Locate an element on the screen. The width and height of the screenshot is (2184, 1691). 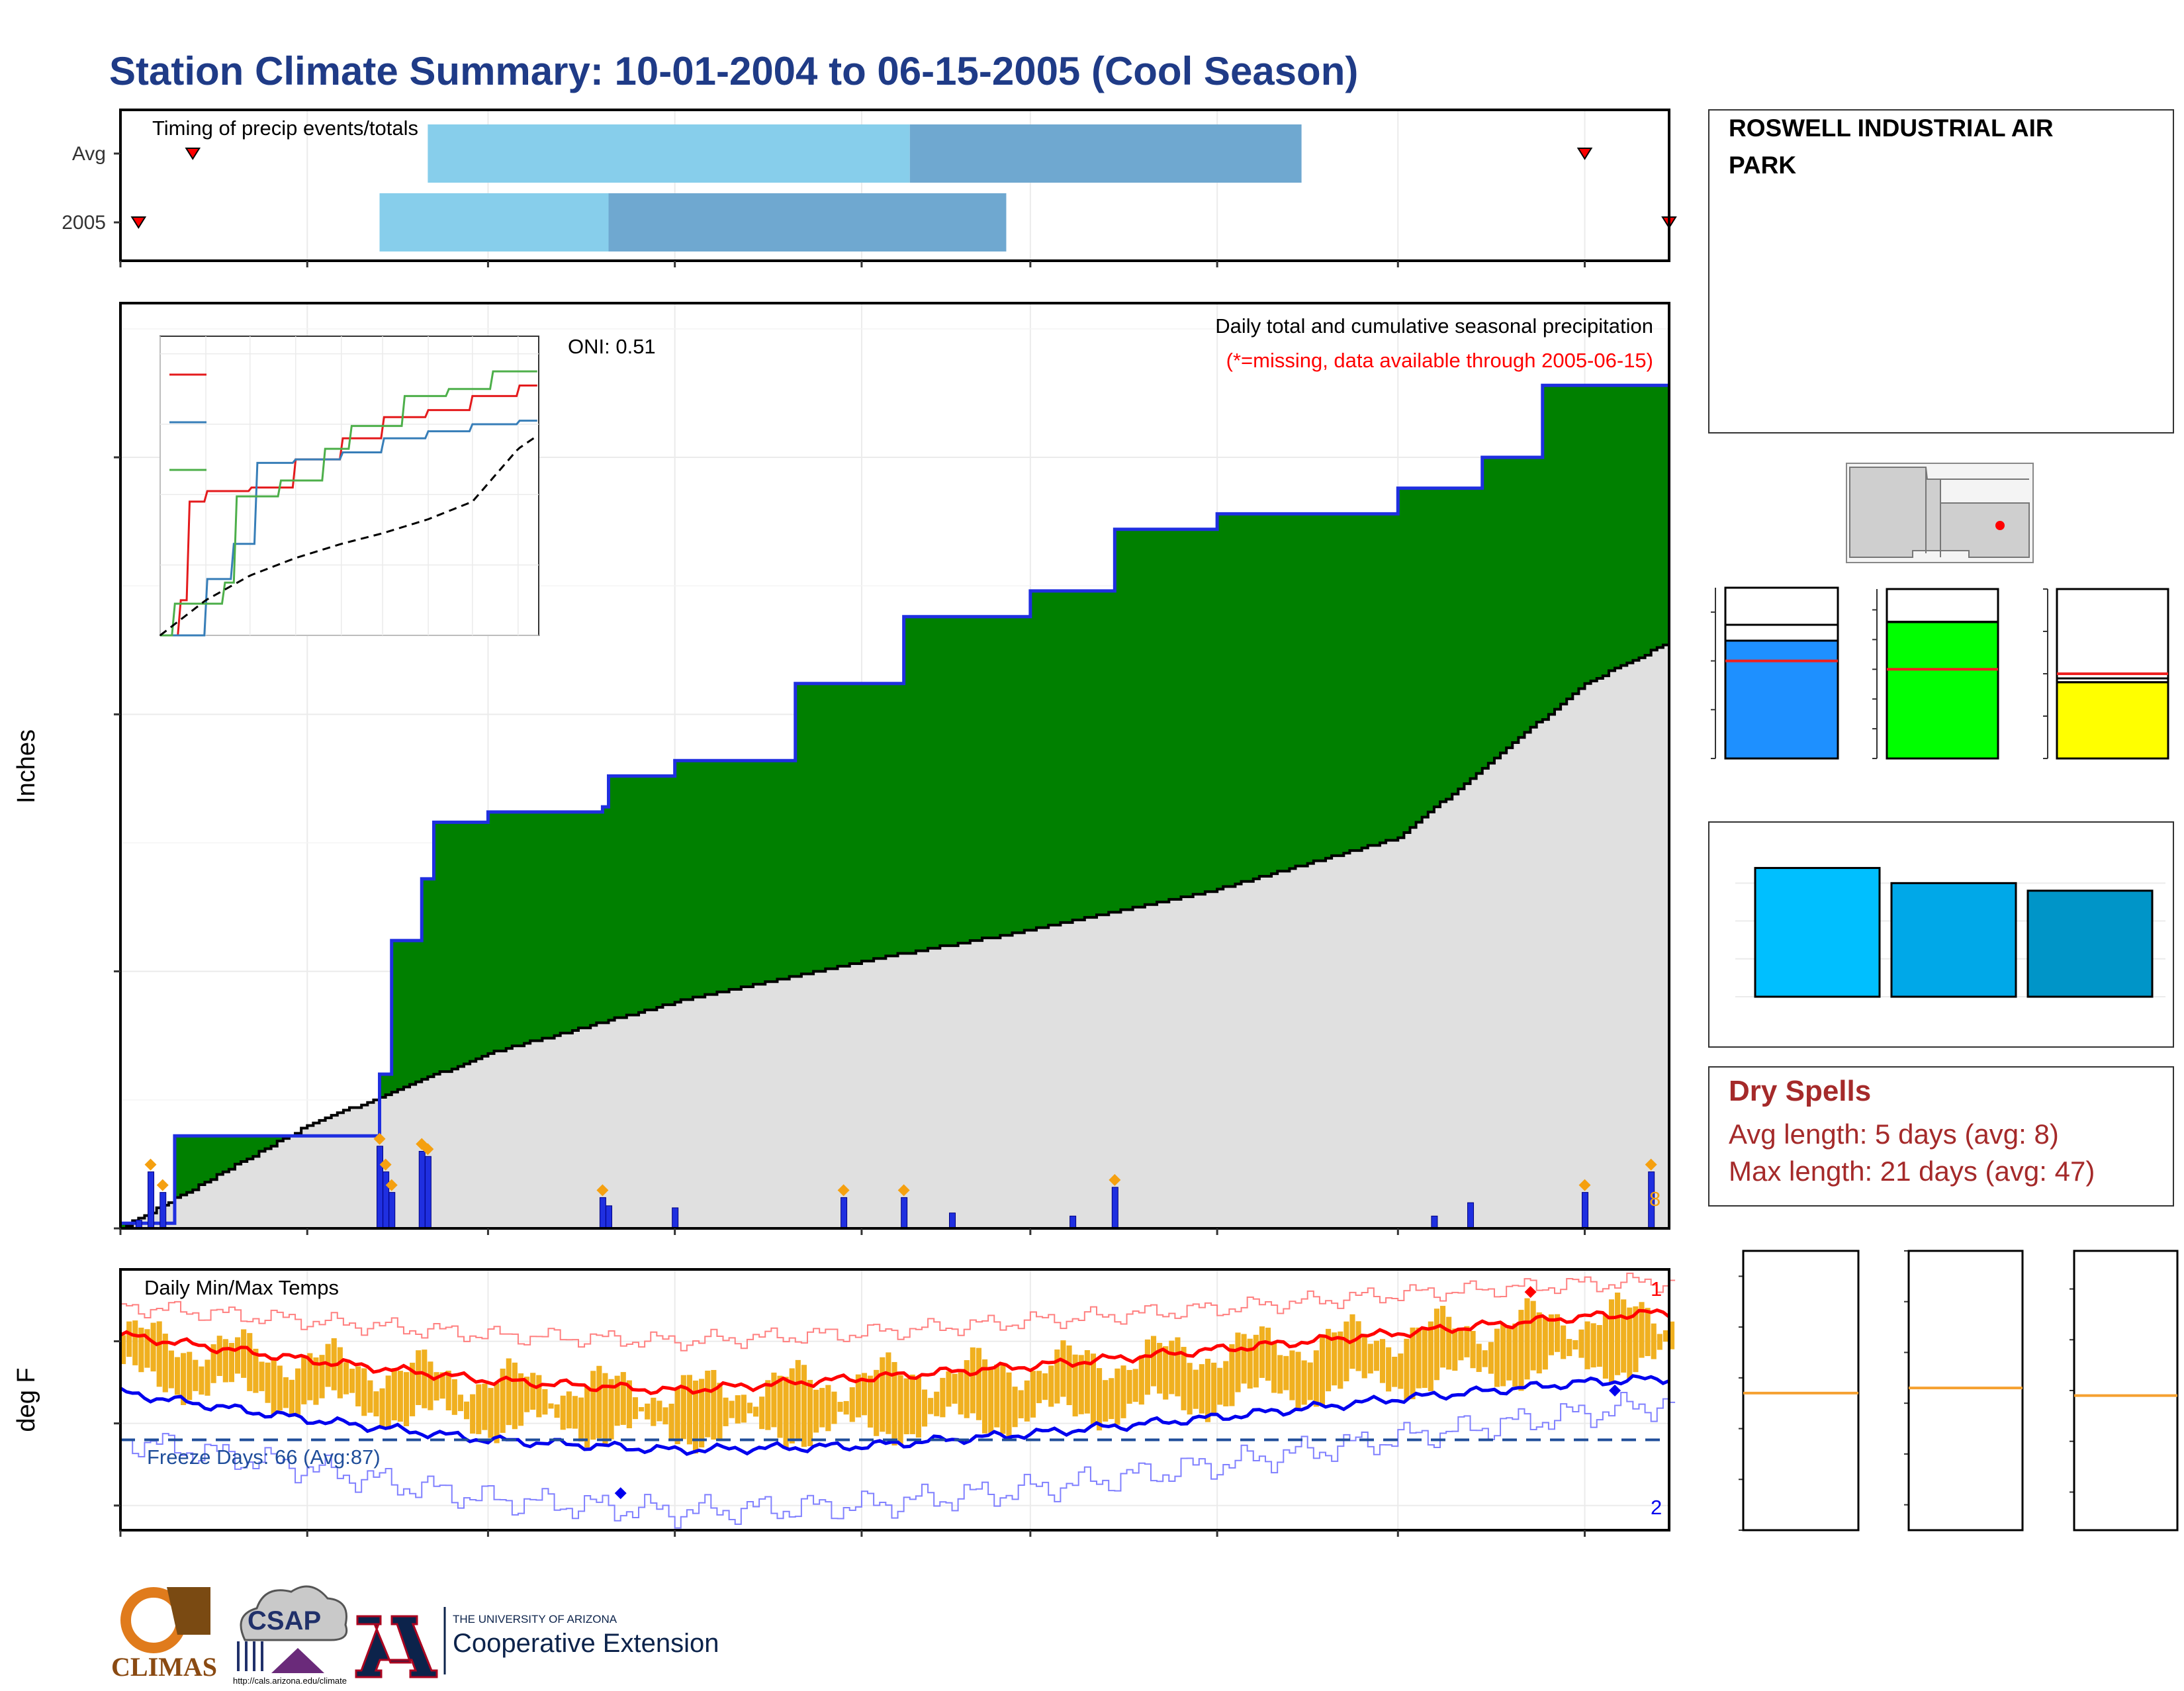
summary-chart-tmax is located at coordinates (2124, 1390).